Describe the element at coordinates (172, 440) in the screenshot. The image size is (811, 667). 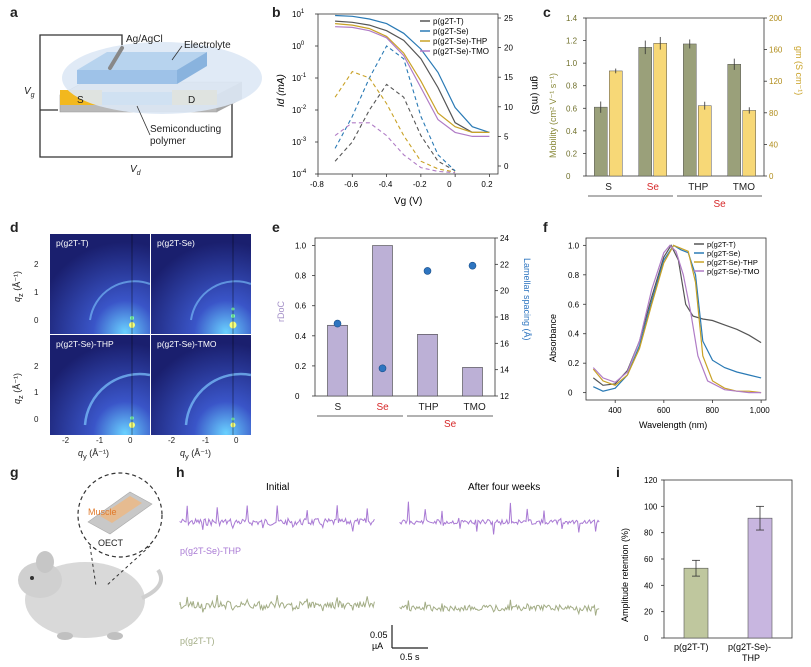
I see `d-xtick-4: -2` at that location.